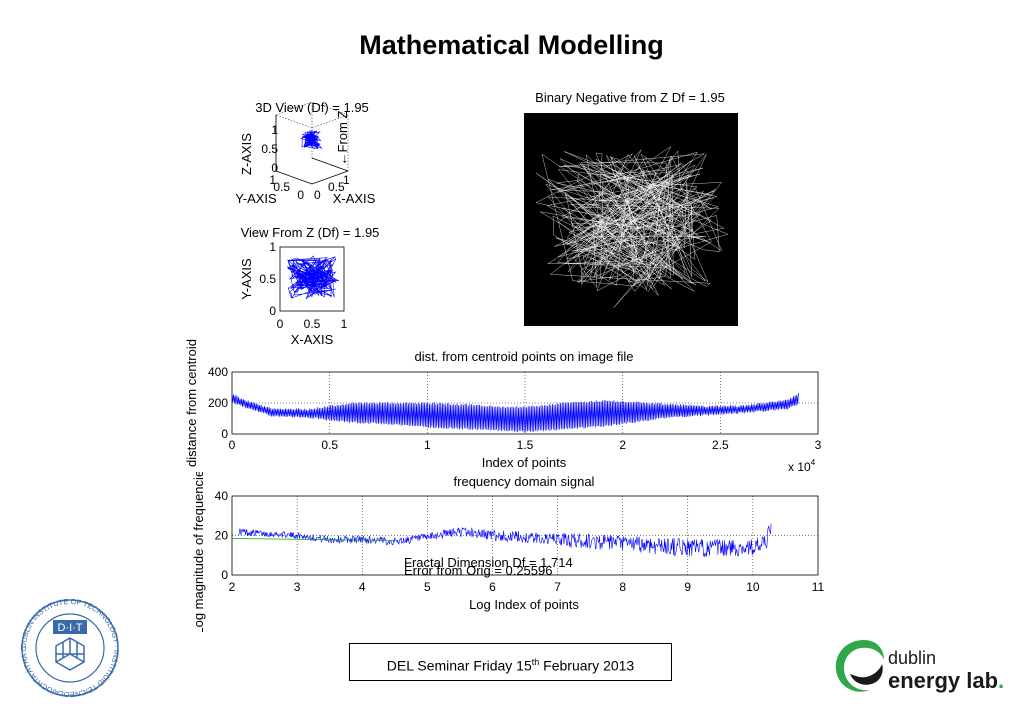 Image resolution: width=1023 pixels, height=708 pixels. I want to click on x-tick-label: 6, so click(492, 587).